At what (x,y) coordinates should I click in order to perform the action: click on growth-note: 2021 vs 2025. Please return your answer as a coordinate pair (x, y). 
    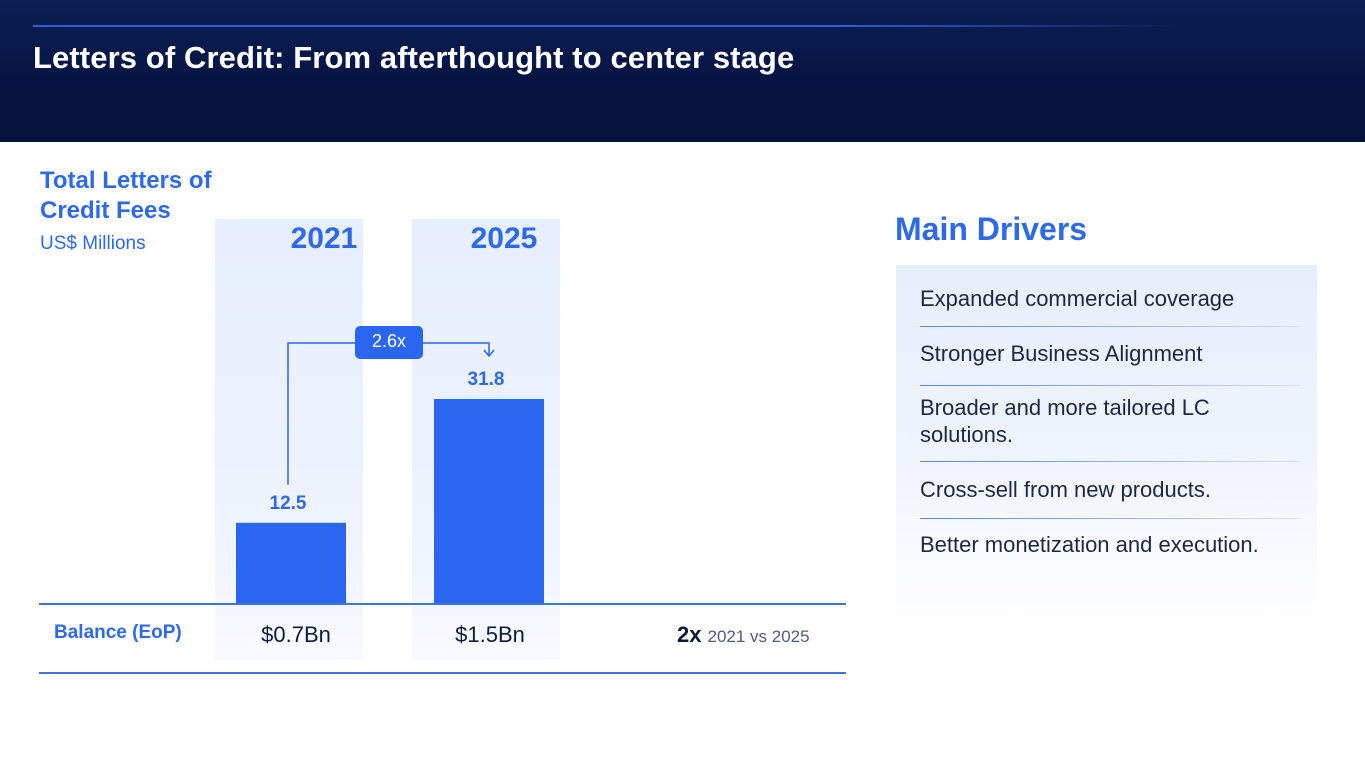
    Looking at the image, I should click on (758, 636).